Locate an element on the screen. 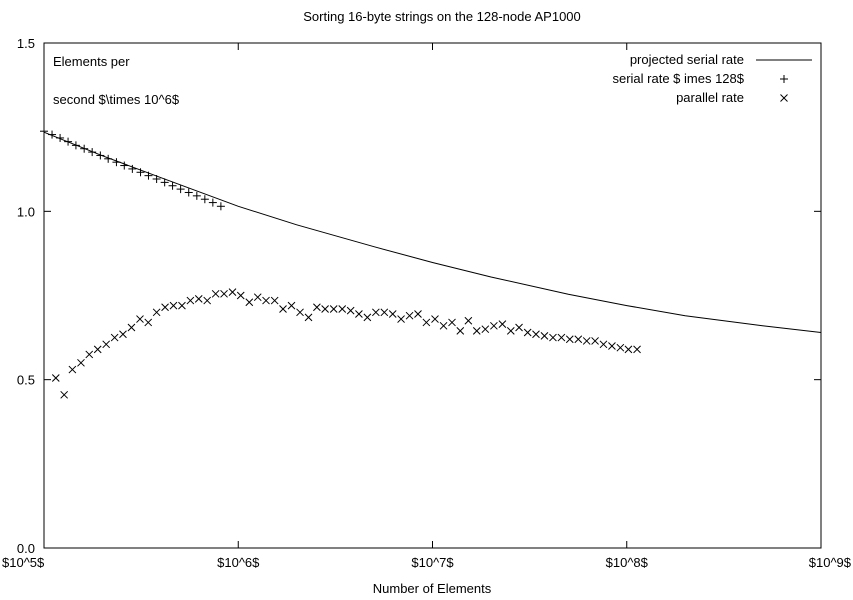  legend-plus-sample is located at coordinates (784, 79).